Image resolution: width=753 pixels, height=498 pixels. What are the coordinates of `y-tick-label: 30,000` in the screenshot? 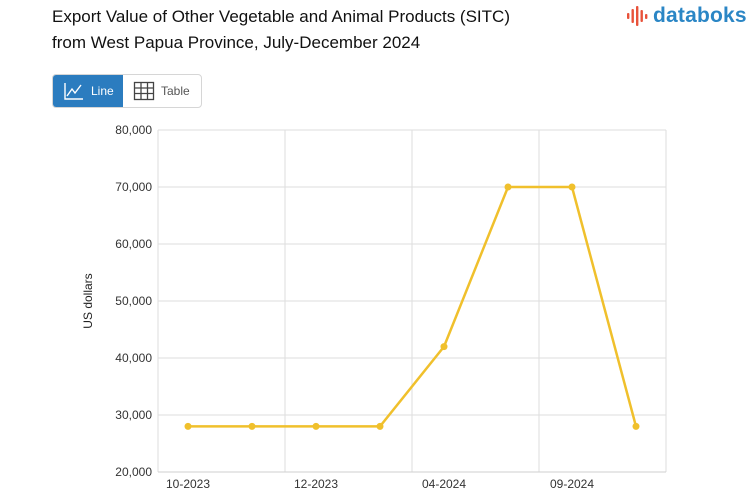 It's located at (133, 415).